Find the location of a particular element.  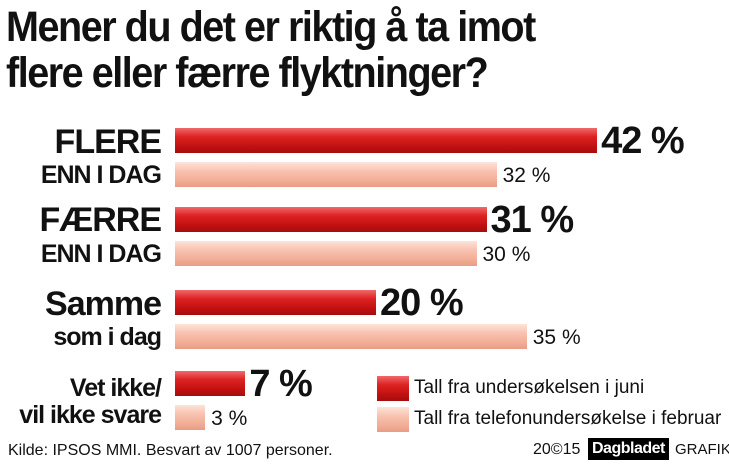

value-label-june: 20 % is located at coordinates (422, 303).